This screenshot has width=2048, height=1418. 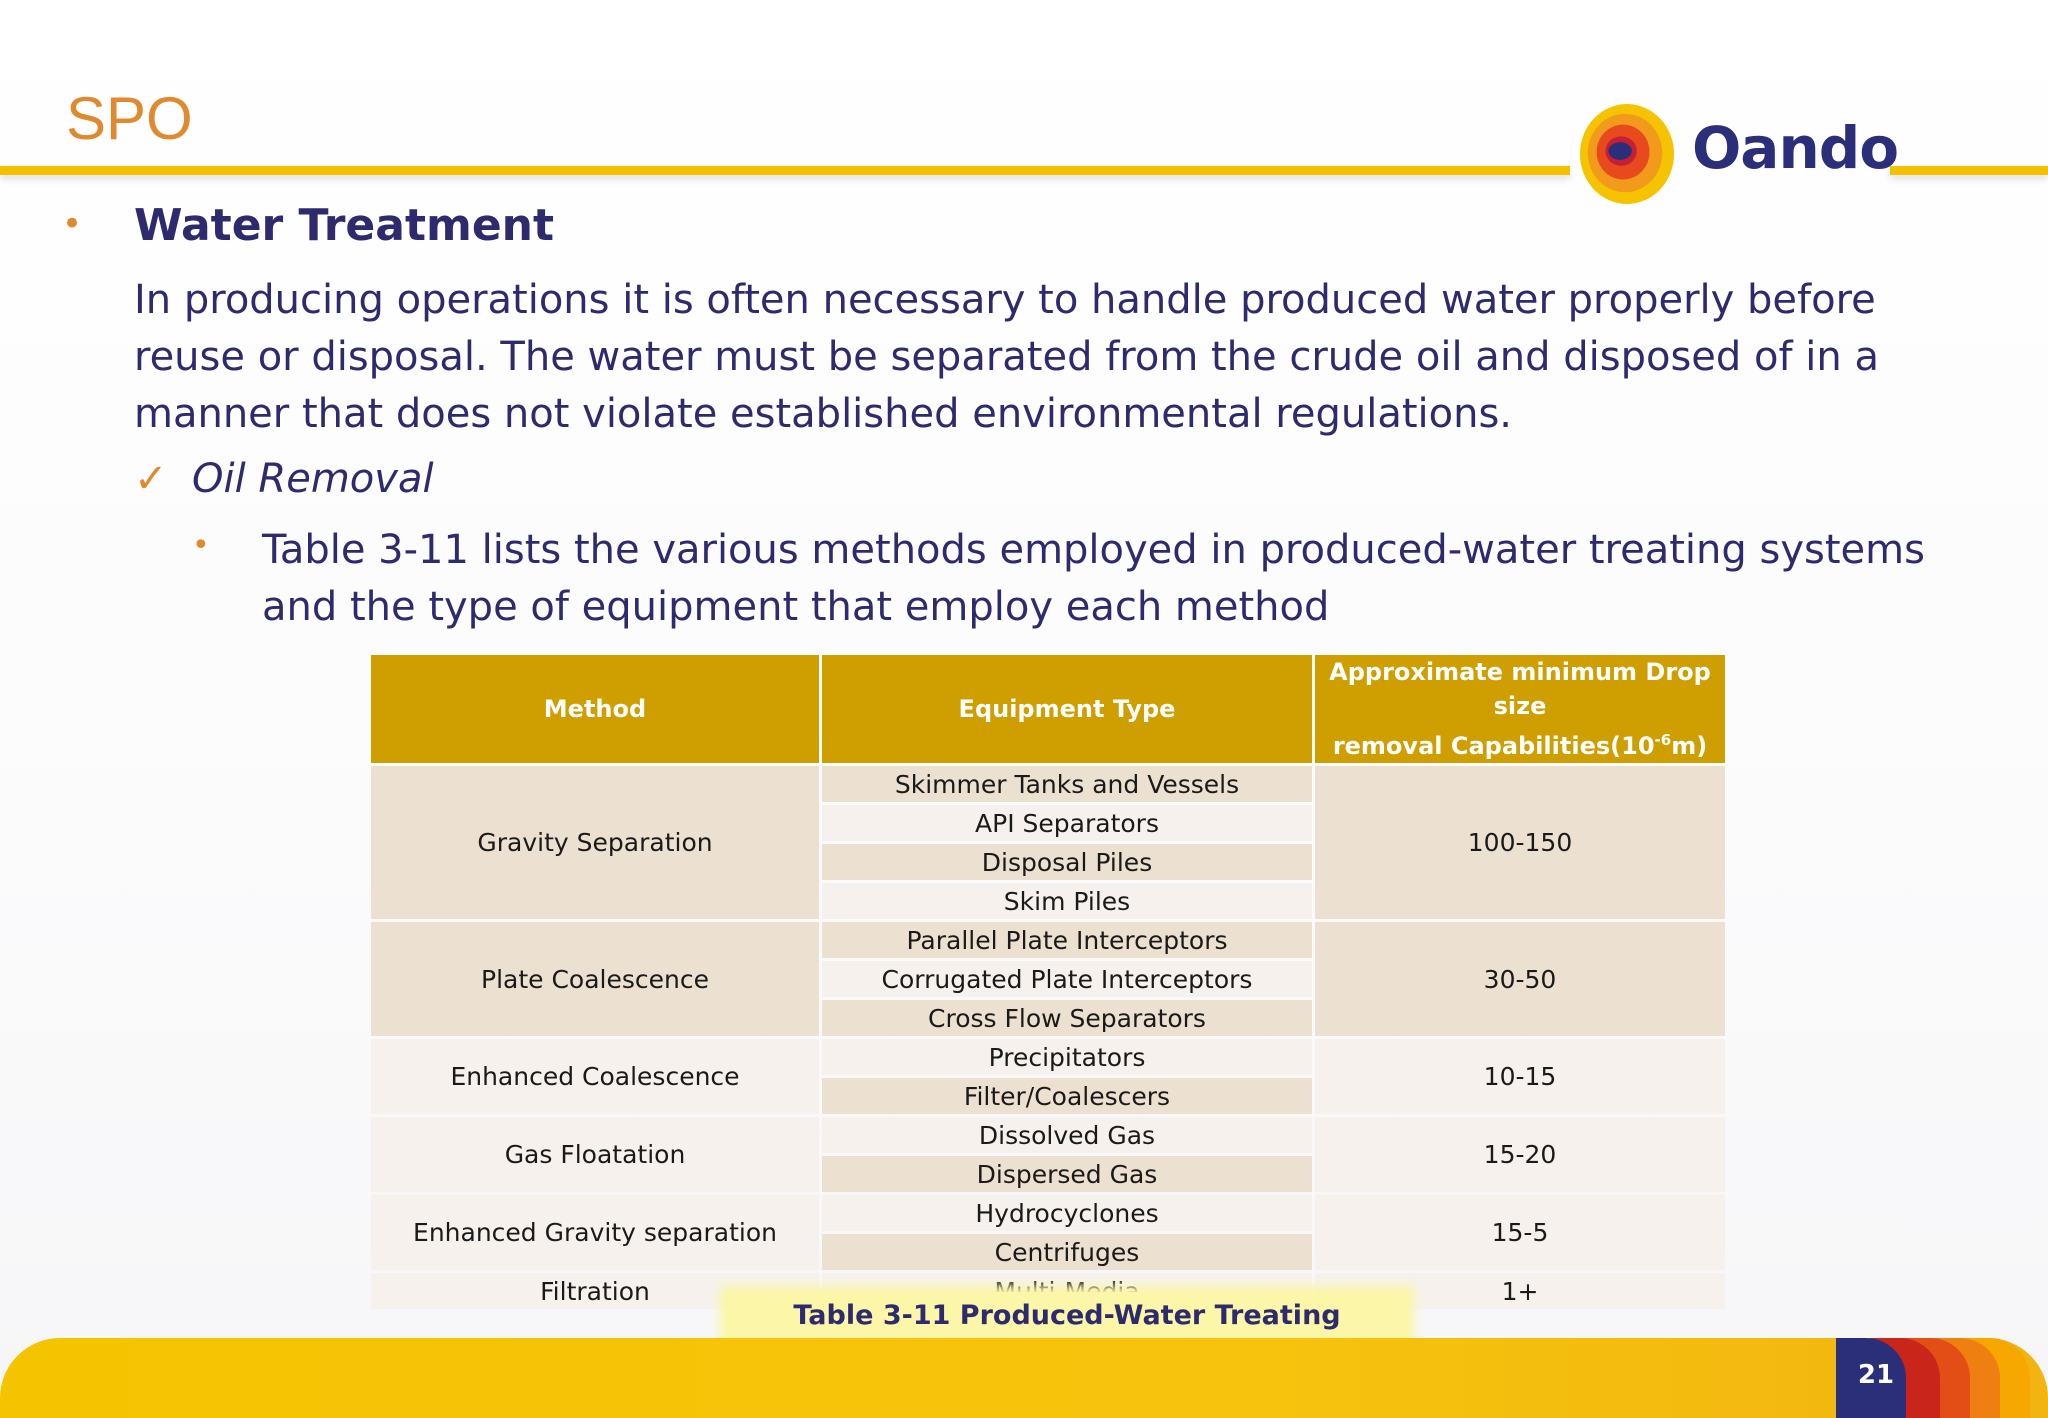 What do you see at coordinates (344, 225) in the screenshot?
I see `heading-water-treatment: Water Treatment` at bounding box center [344, 225].